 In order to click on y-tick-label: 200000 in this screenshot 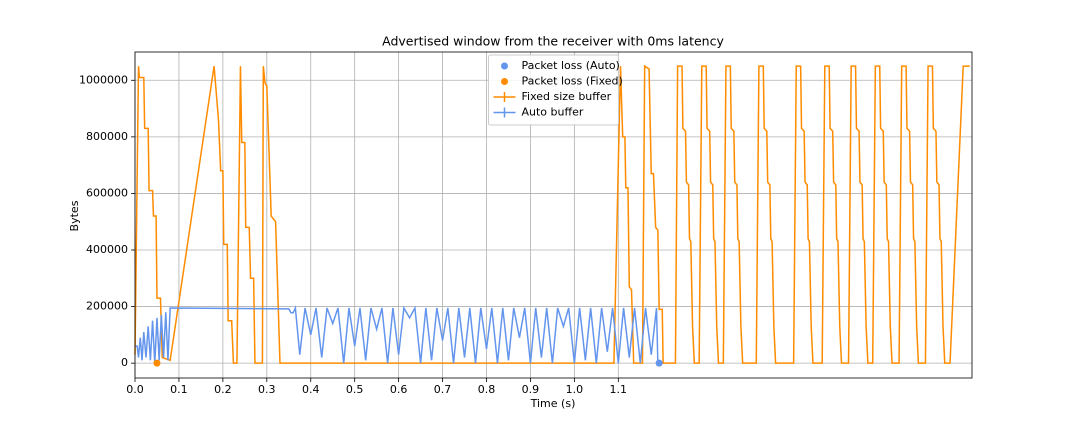, I will do `click(107, 306)`.